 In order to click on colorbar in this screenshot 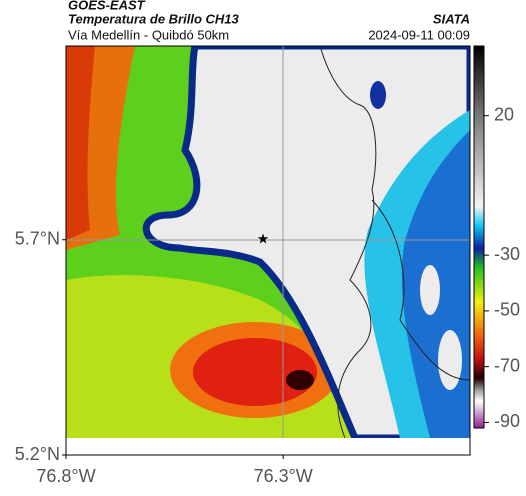, I will do `click(479, 237)`.